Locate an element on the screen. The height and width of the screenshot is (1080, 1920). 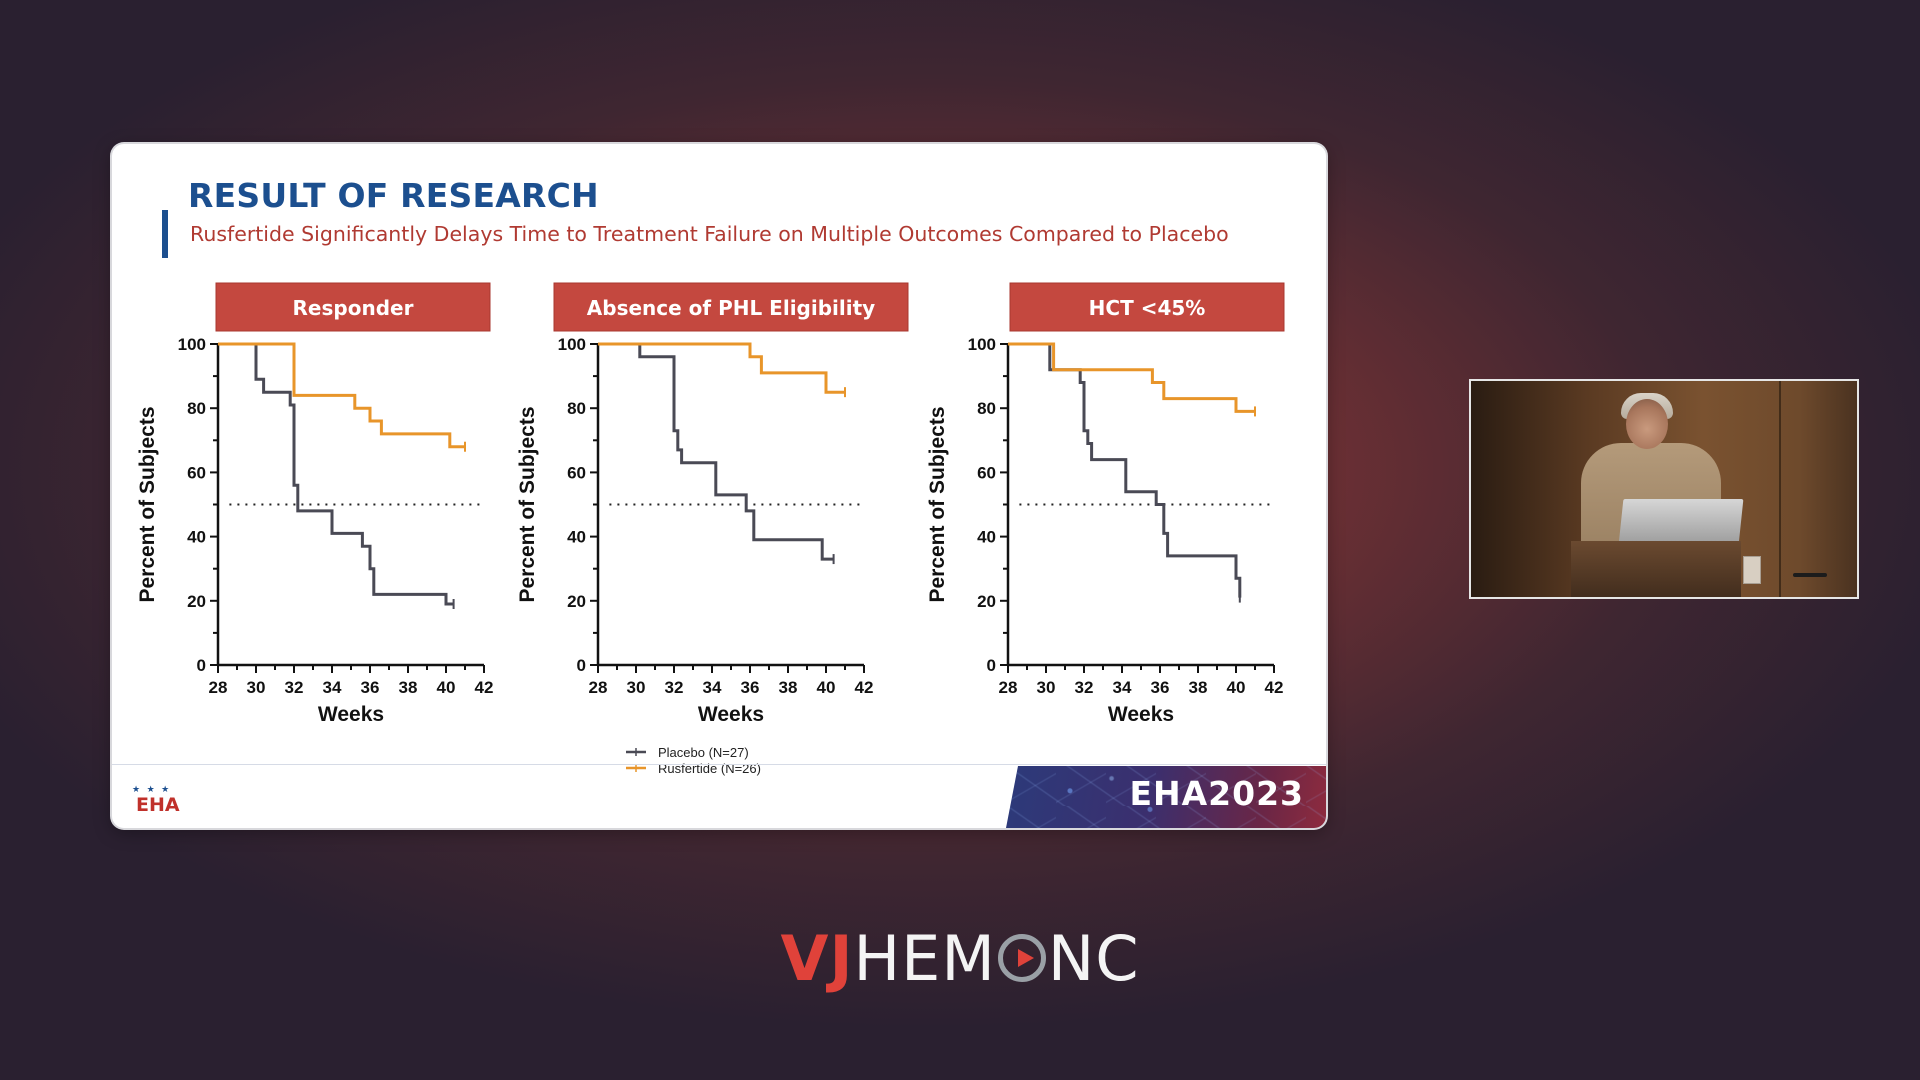
vjhemonc-logo: VJHEM NC is located at coordinates (960, 958).